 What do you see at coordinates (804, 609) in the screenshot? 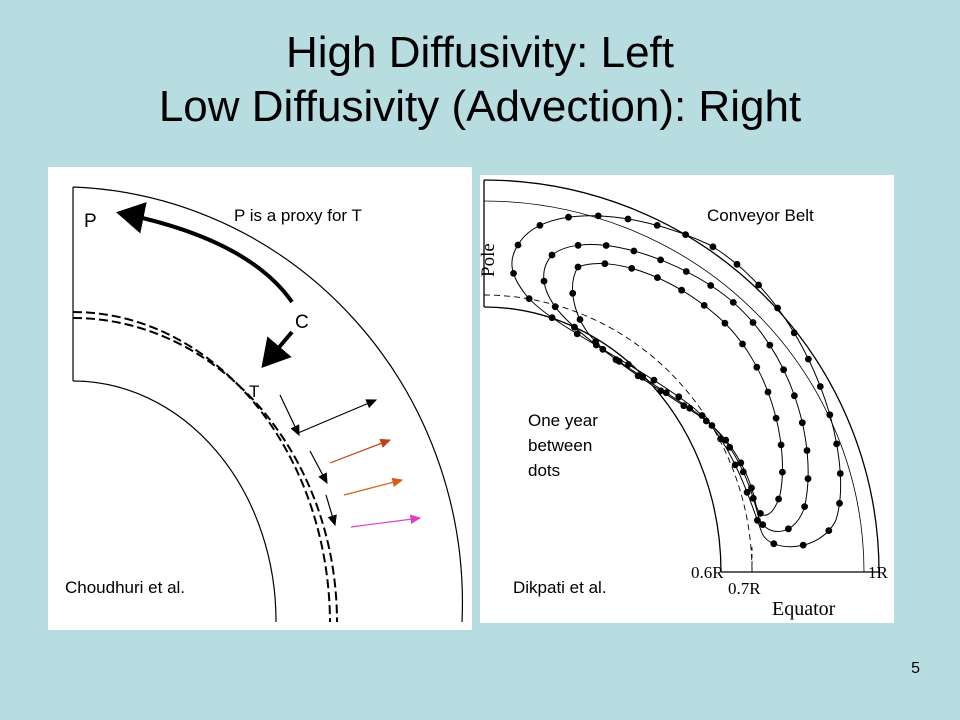
I see `label-equator: Equator` at bounding box center [804, 609].